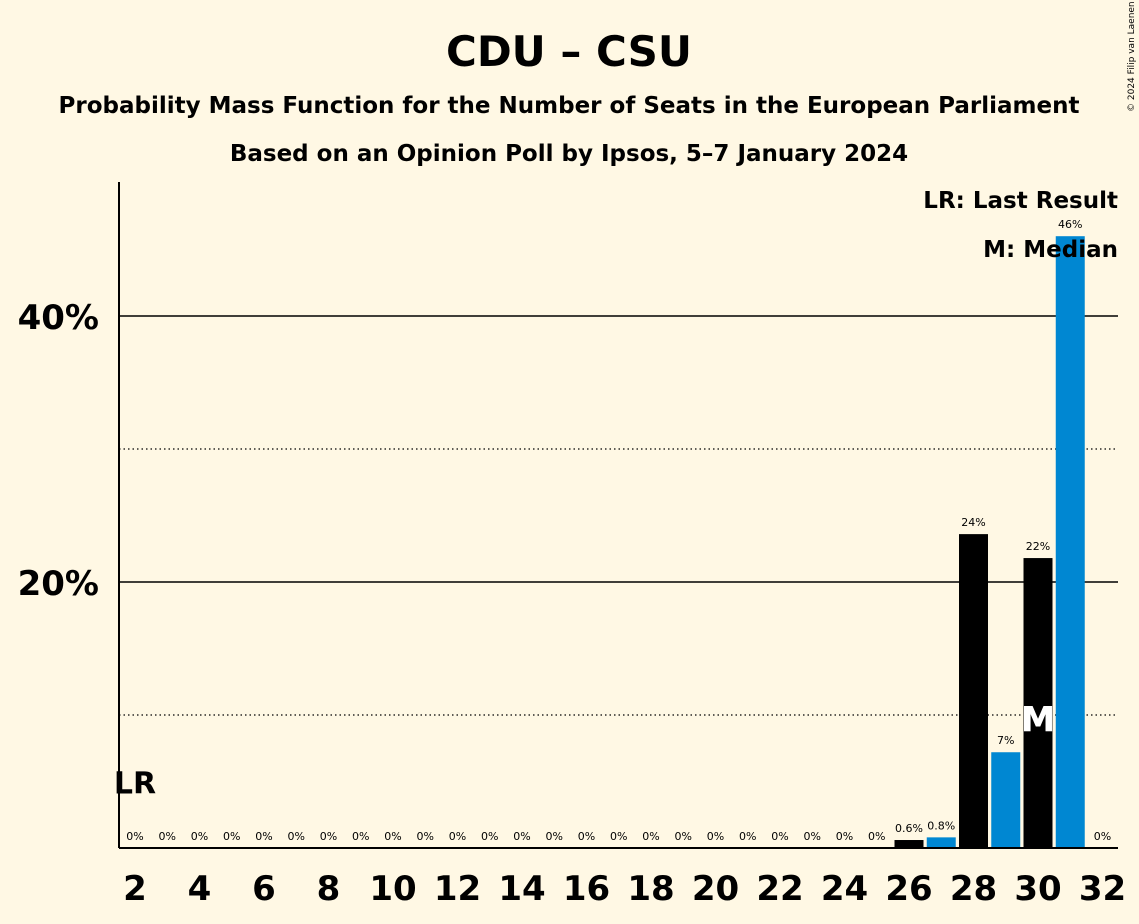  I want to click on x-tick-label: 24, so click(844, 889).